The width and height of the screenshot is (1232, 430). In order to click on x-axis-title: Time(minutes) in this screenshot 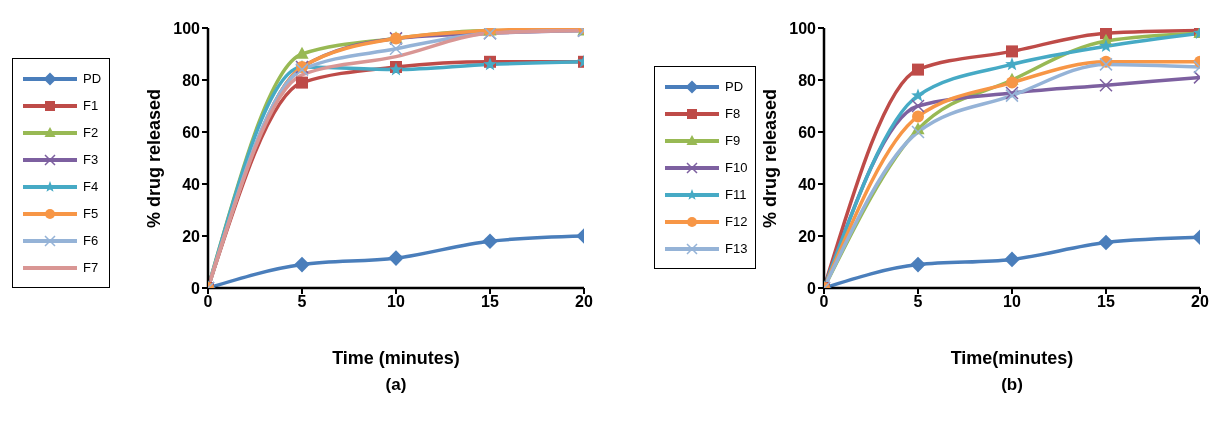, I will do `click(1012, 358)`.